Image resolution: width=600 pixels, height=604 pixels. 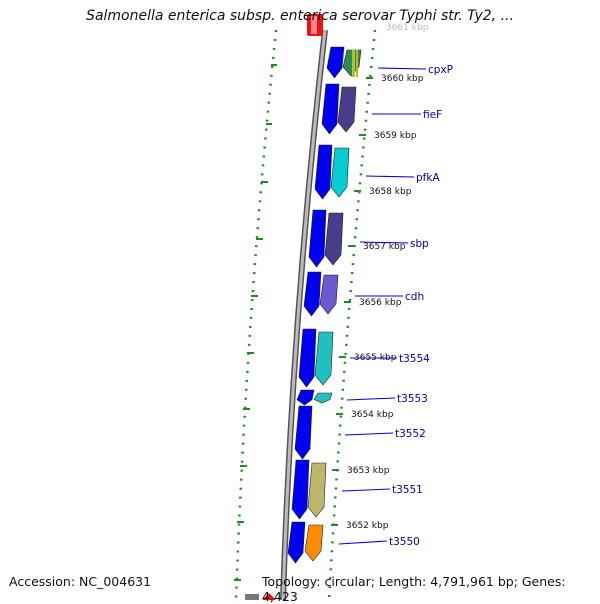 What do you see at coordinates (367, 526) in the screenshot?
I see `kbp-label: 3652 kbp` at bounding box center [367, 526].